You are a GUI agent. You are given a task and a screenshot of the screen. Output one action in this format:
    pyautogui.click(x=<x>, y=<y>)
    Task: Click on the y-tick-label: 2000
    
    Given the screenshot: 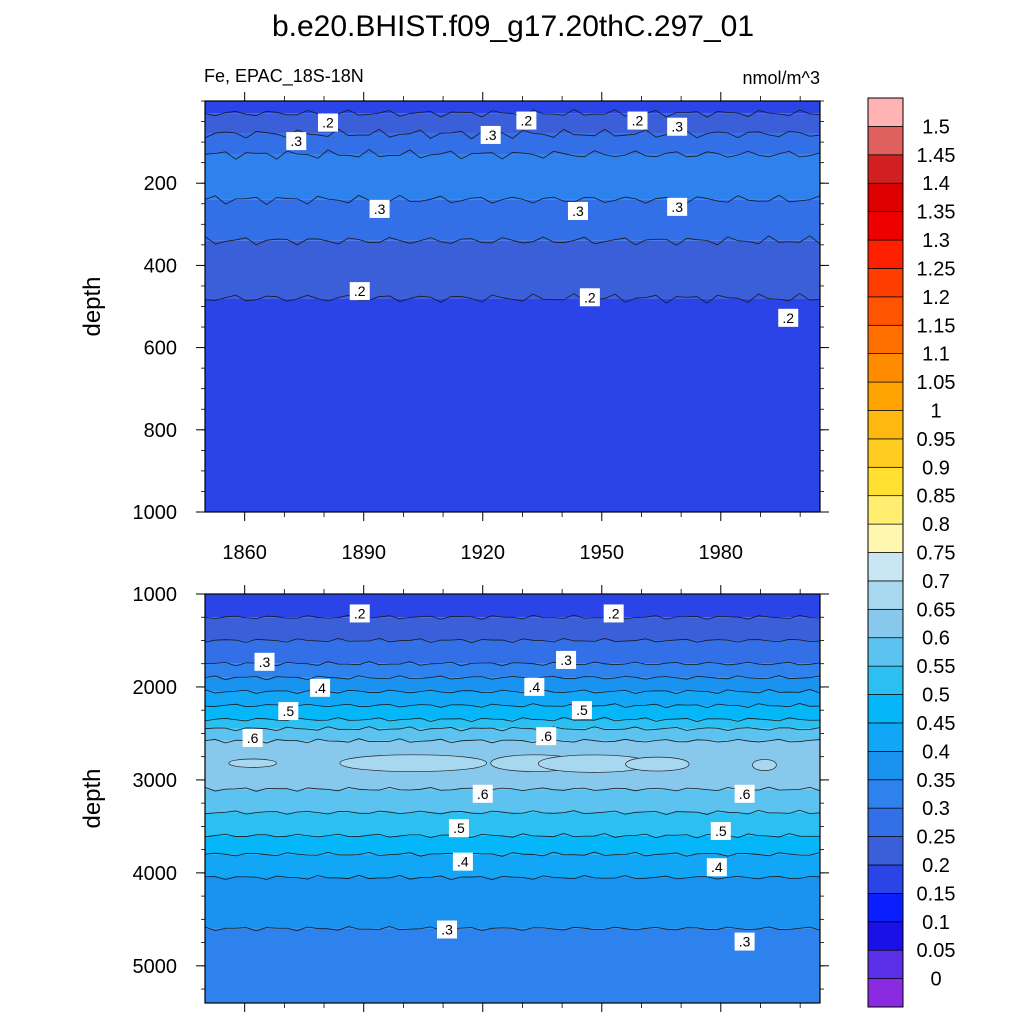 What is the action you would take?
    pyautogui.click(x=155, y=688)
    